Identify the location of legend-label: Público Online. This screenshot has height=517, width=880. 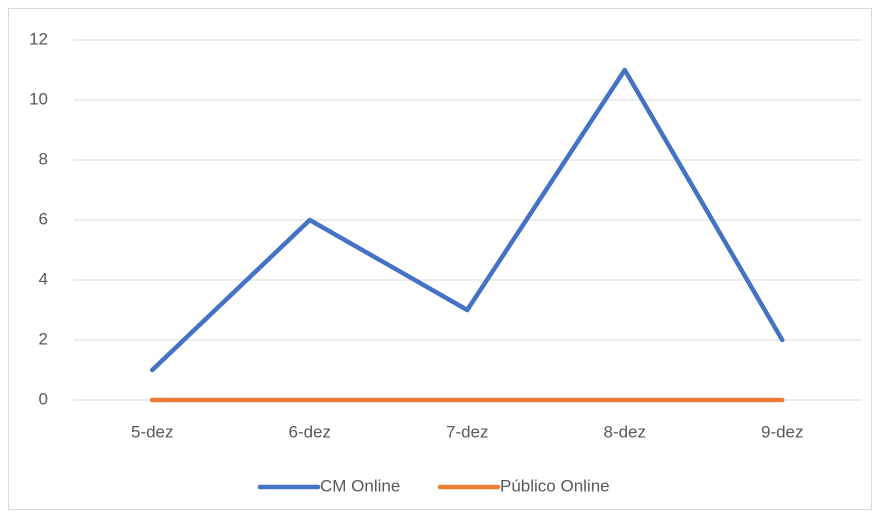
(555, 485).